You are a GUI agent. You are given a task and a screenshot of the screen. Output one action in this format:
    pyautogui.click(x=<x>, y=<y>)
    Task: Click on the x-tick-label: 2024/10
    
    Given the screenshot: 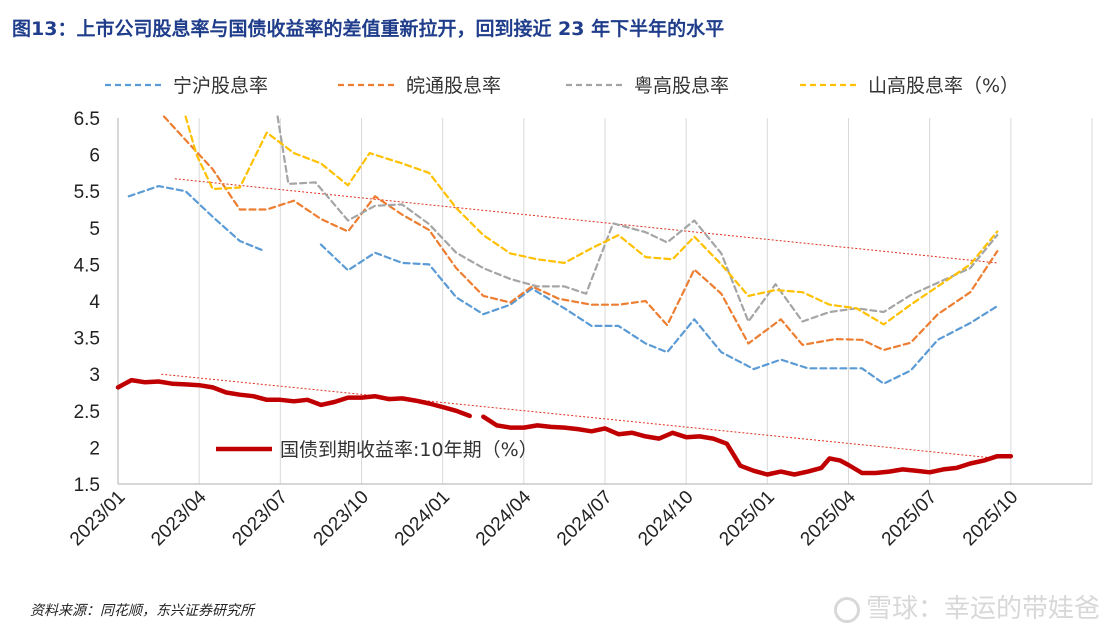 What is the action you would take?
    pyautogui.click(x=665, y=518)
    